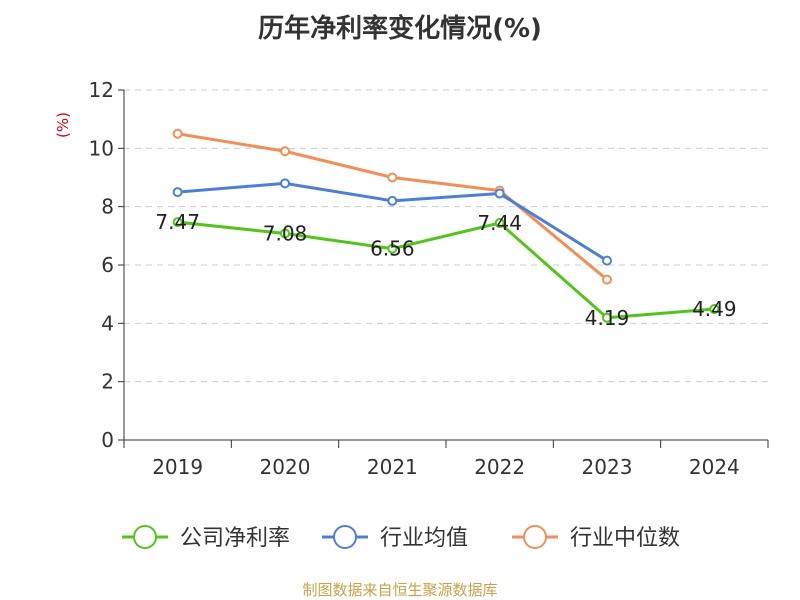 This screenshot has width=800, height=600. What do you see at coordinates (285, 467) in the screenshot?
I see `x-tick-label: 2020` at bounding box center [285, 467].